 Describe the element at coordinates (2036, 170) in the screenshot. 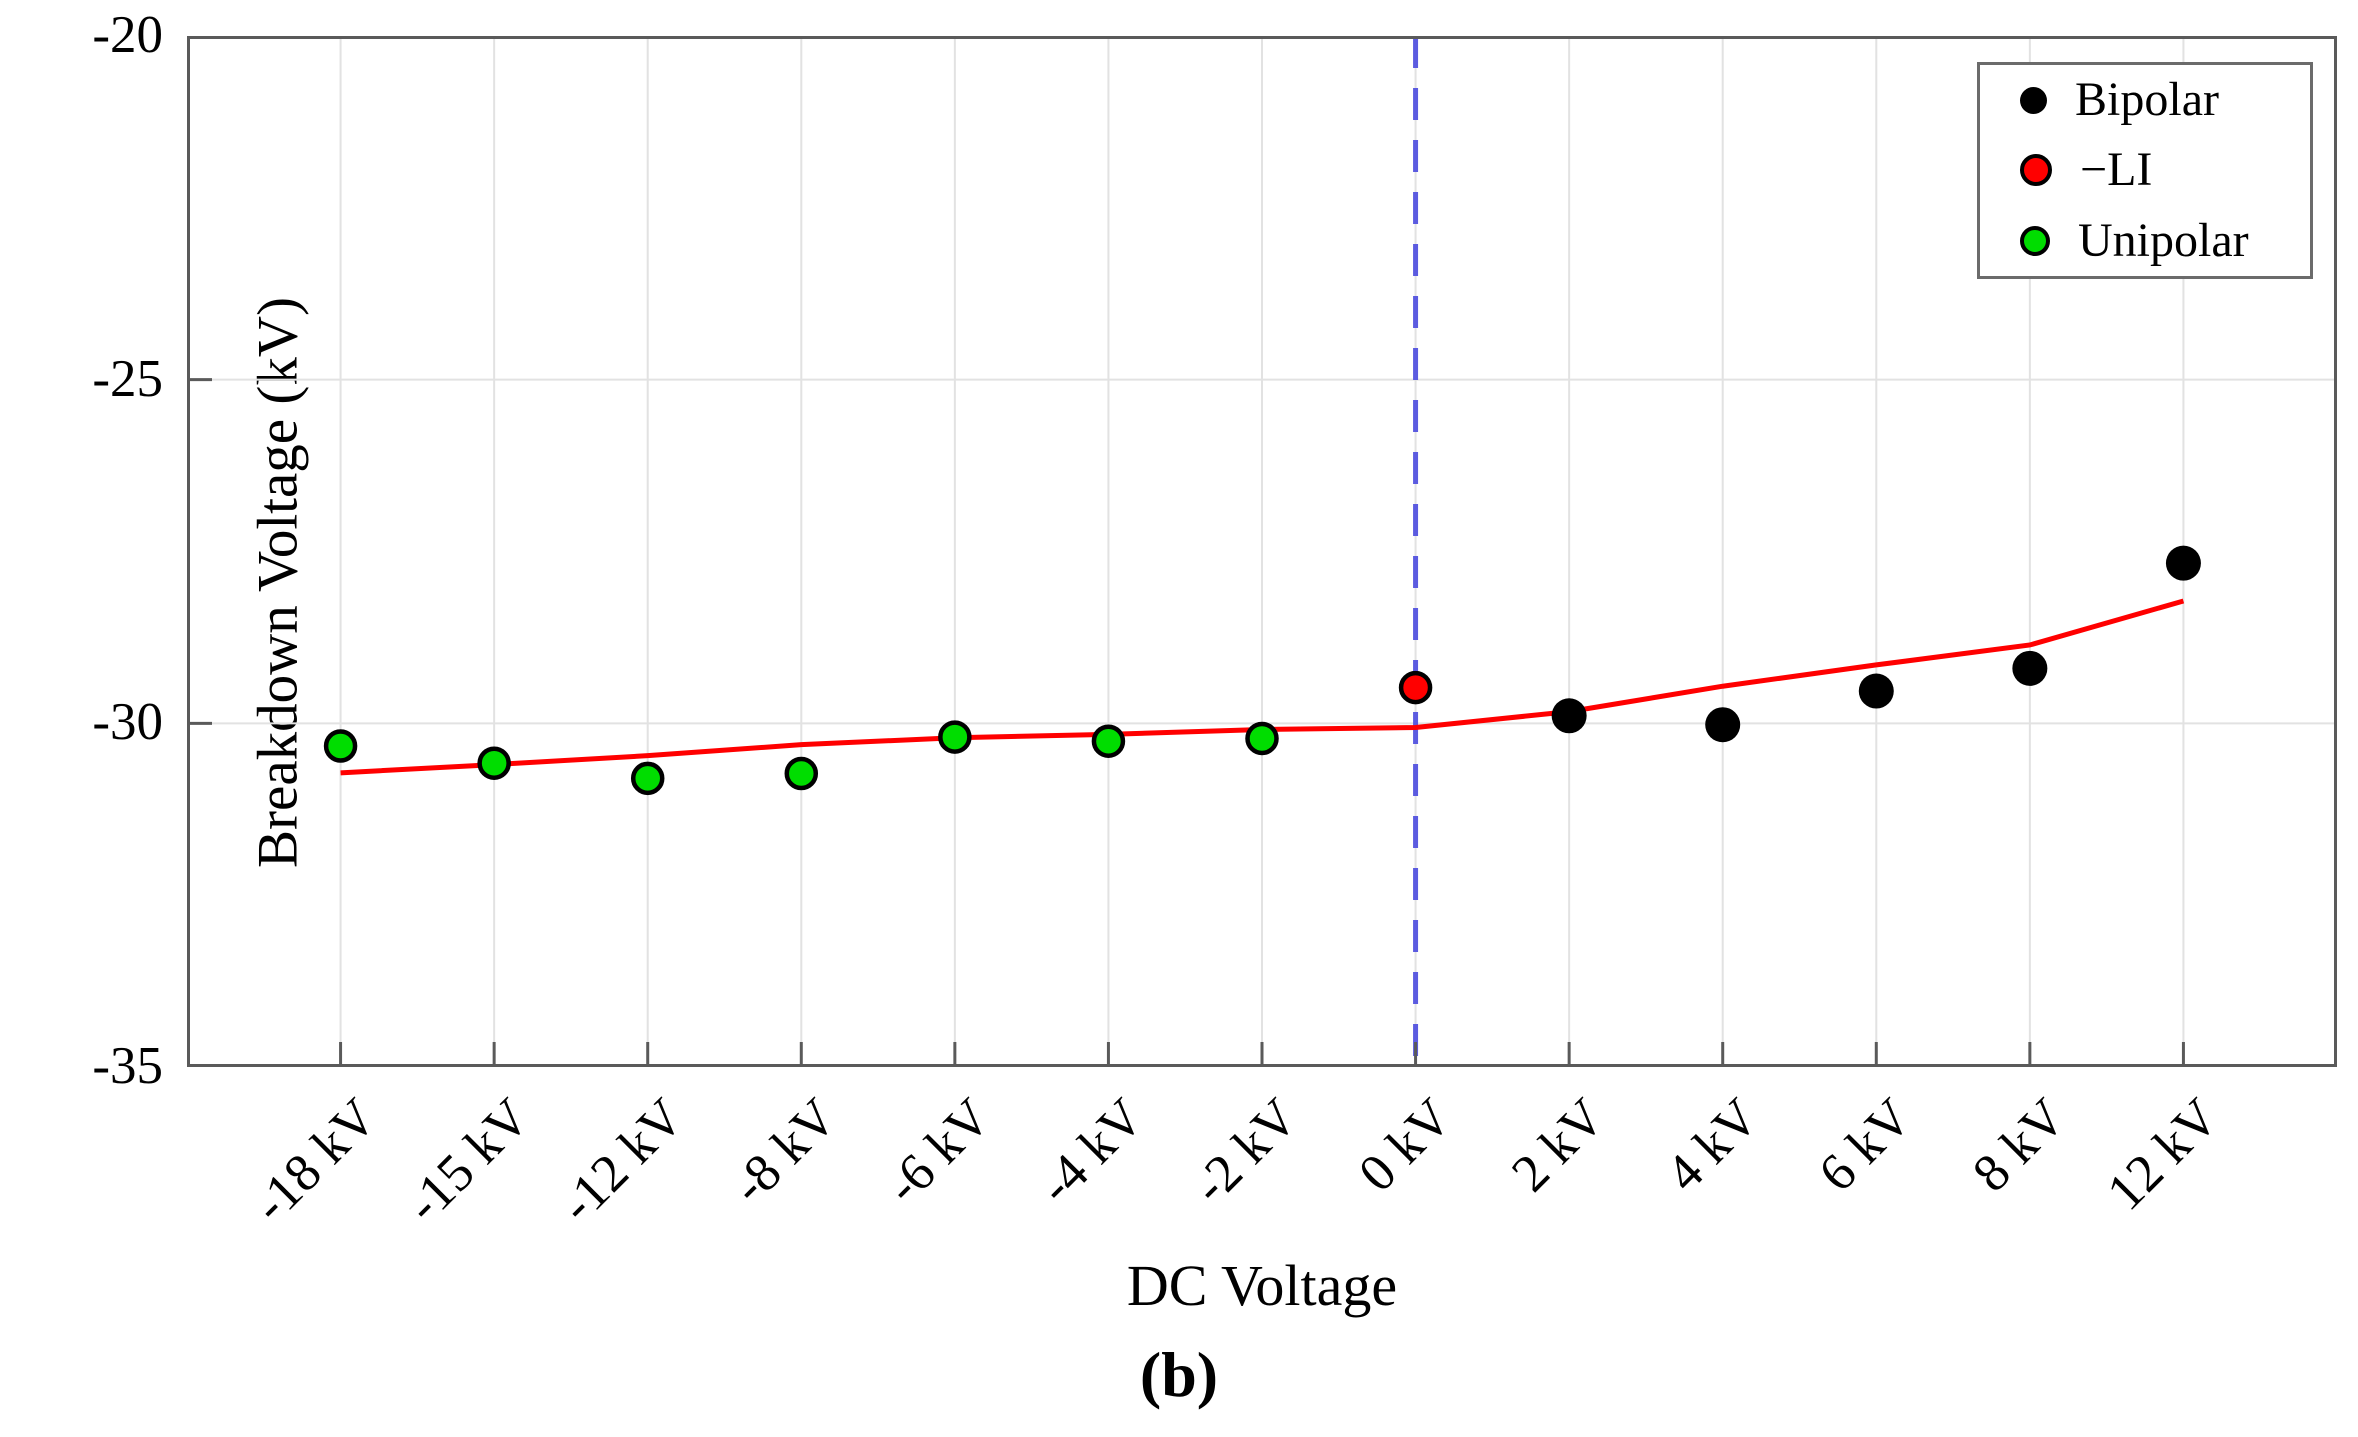

I see `li-marker-icon` at that location.